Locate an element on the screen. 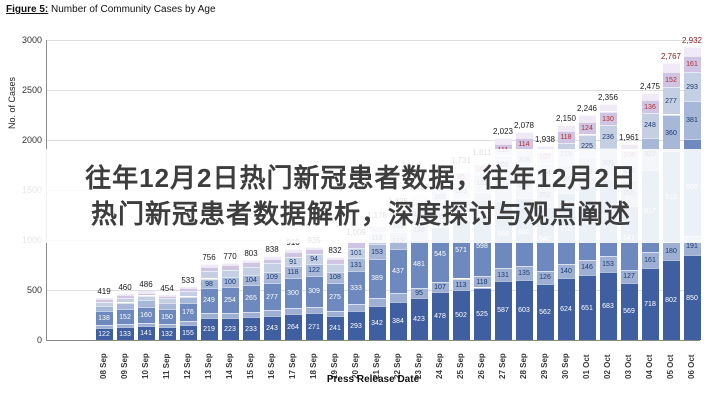  bar-total-label: 803 is located at coordinates (251, 253).